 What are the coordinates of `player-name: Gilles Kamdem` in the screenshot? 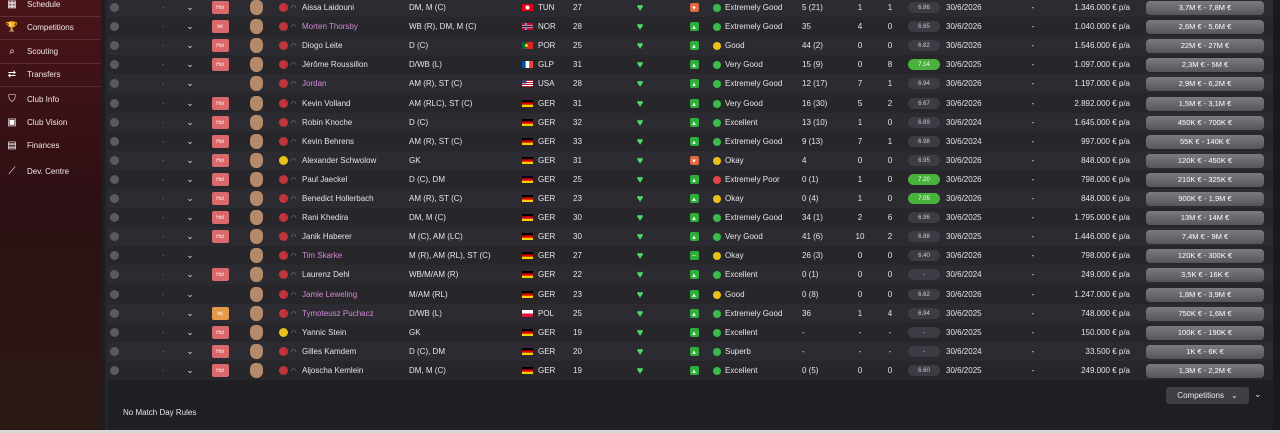 It's located at (329, 351).